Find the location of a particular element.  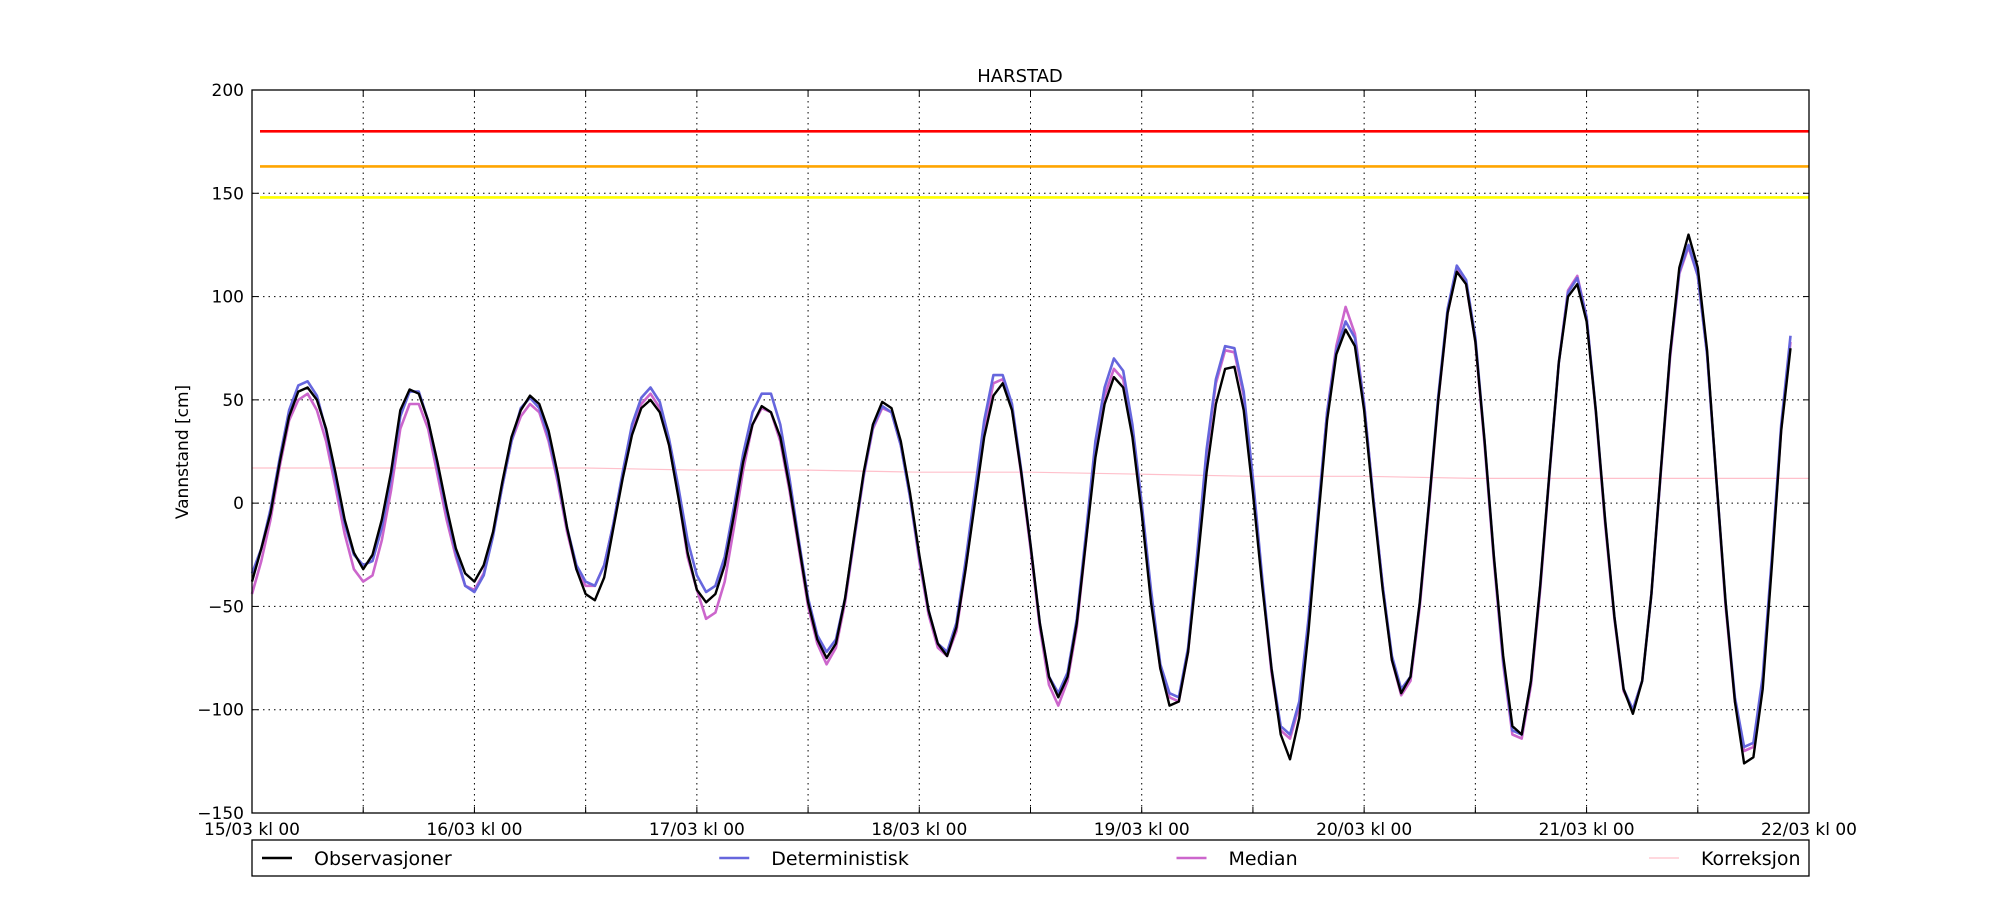

legend-label: Korreksjon is located at coordinates (1751, 859).